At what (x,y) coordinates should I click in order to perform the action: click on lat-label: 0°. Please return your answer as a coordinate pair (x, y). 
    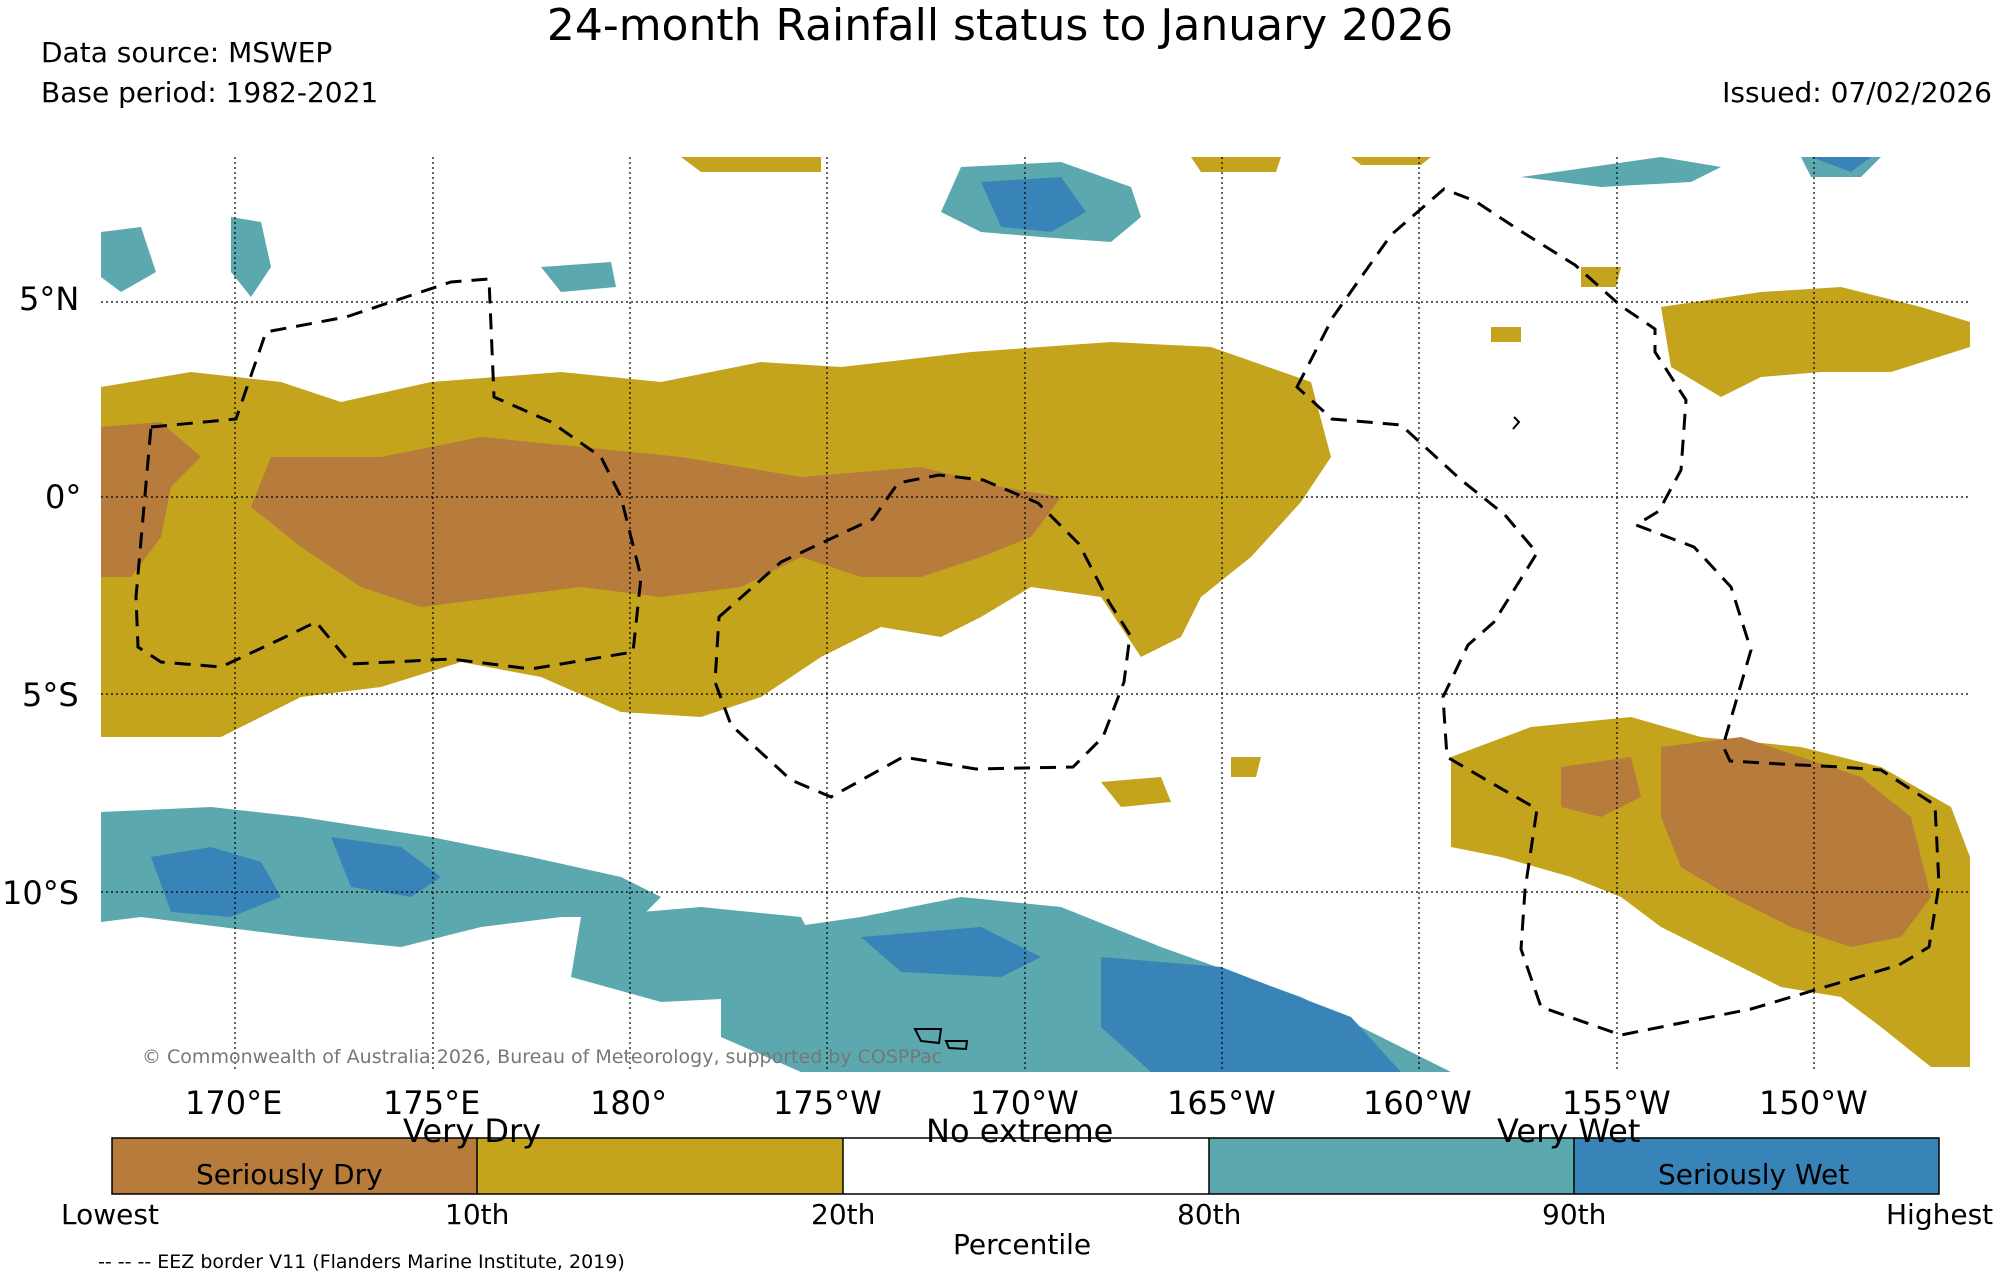
    Looking at the image, I should click on (63, 497).